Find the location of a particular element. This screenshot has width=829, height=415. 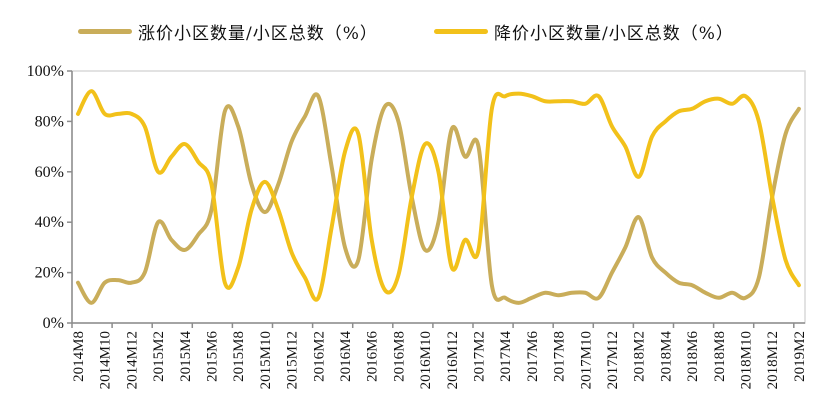

x-tick-label: 2015M6 is located at coordinates (213, 356).